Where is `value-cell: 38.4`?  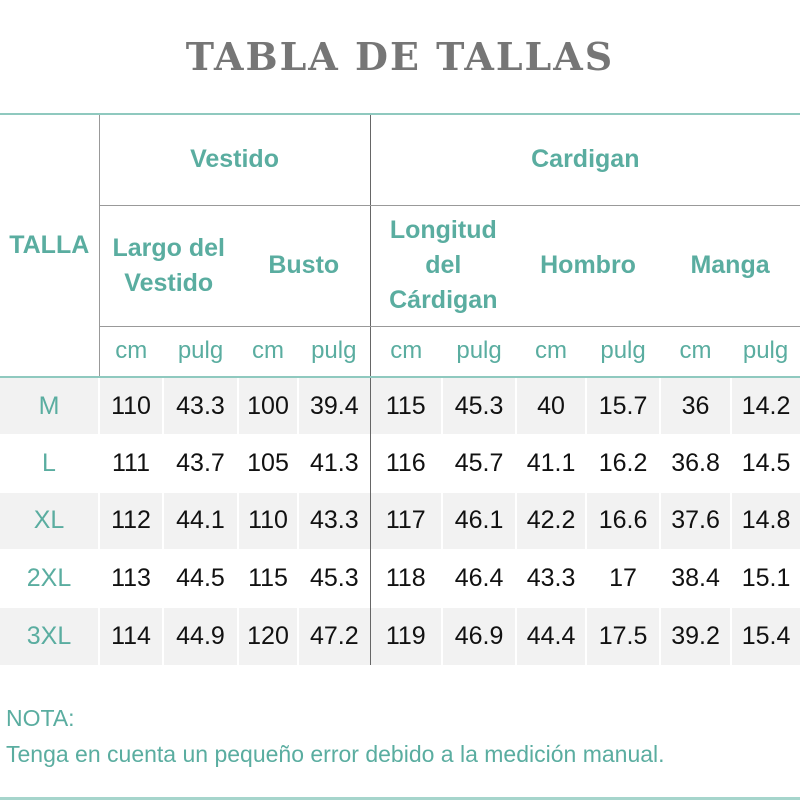 value-cell: 38.4 is located at coordinates (695, 578).